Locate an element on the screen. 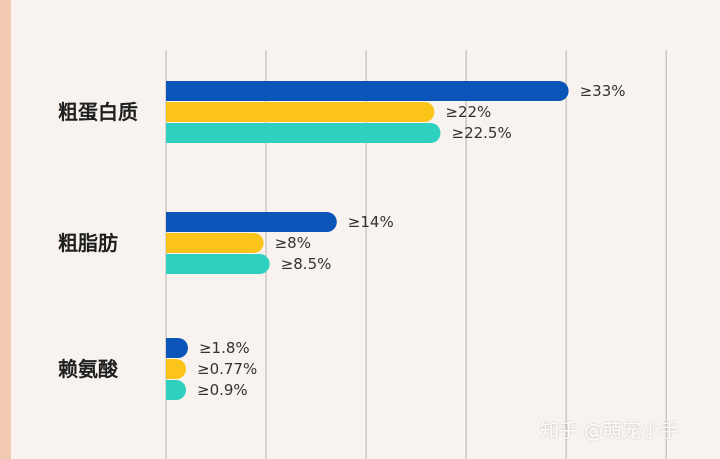 The image size is (720, 459). data-label: ≥8.5% is located at coordinates (306, 264).